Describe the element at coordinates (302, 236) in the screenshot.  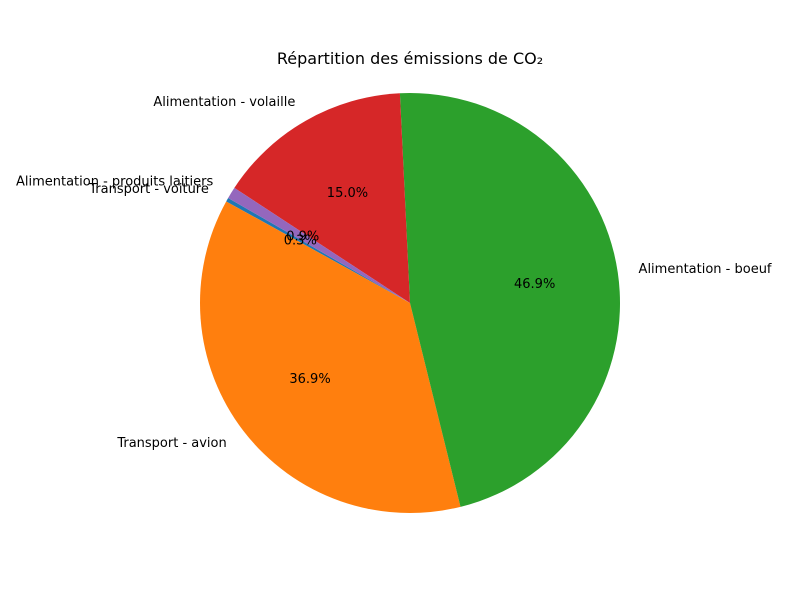
I see `slice-pct-label-4: 0.9%` at that location.